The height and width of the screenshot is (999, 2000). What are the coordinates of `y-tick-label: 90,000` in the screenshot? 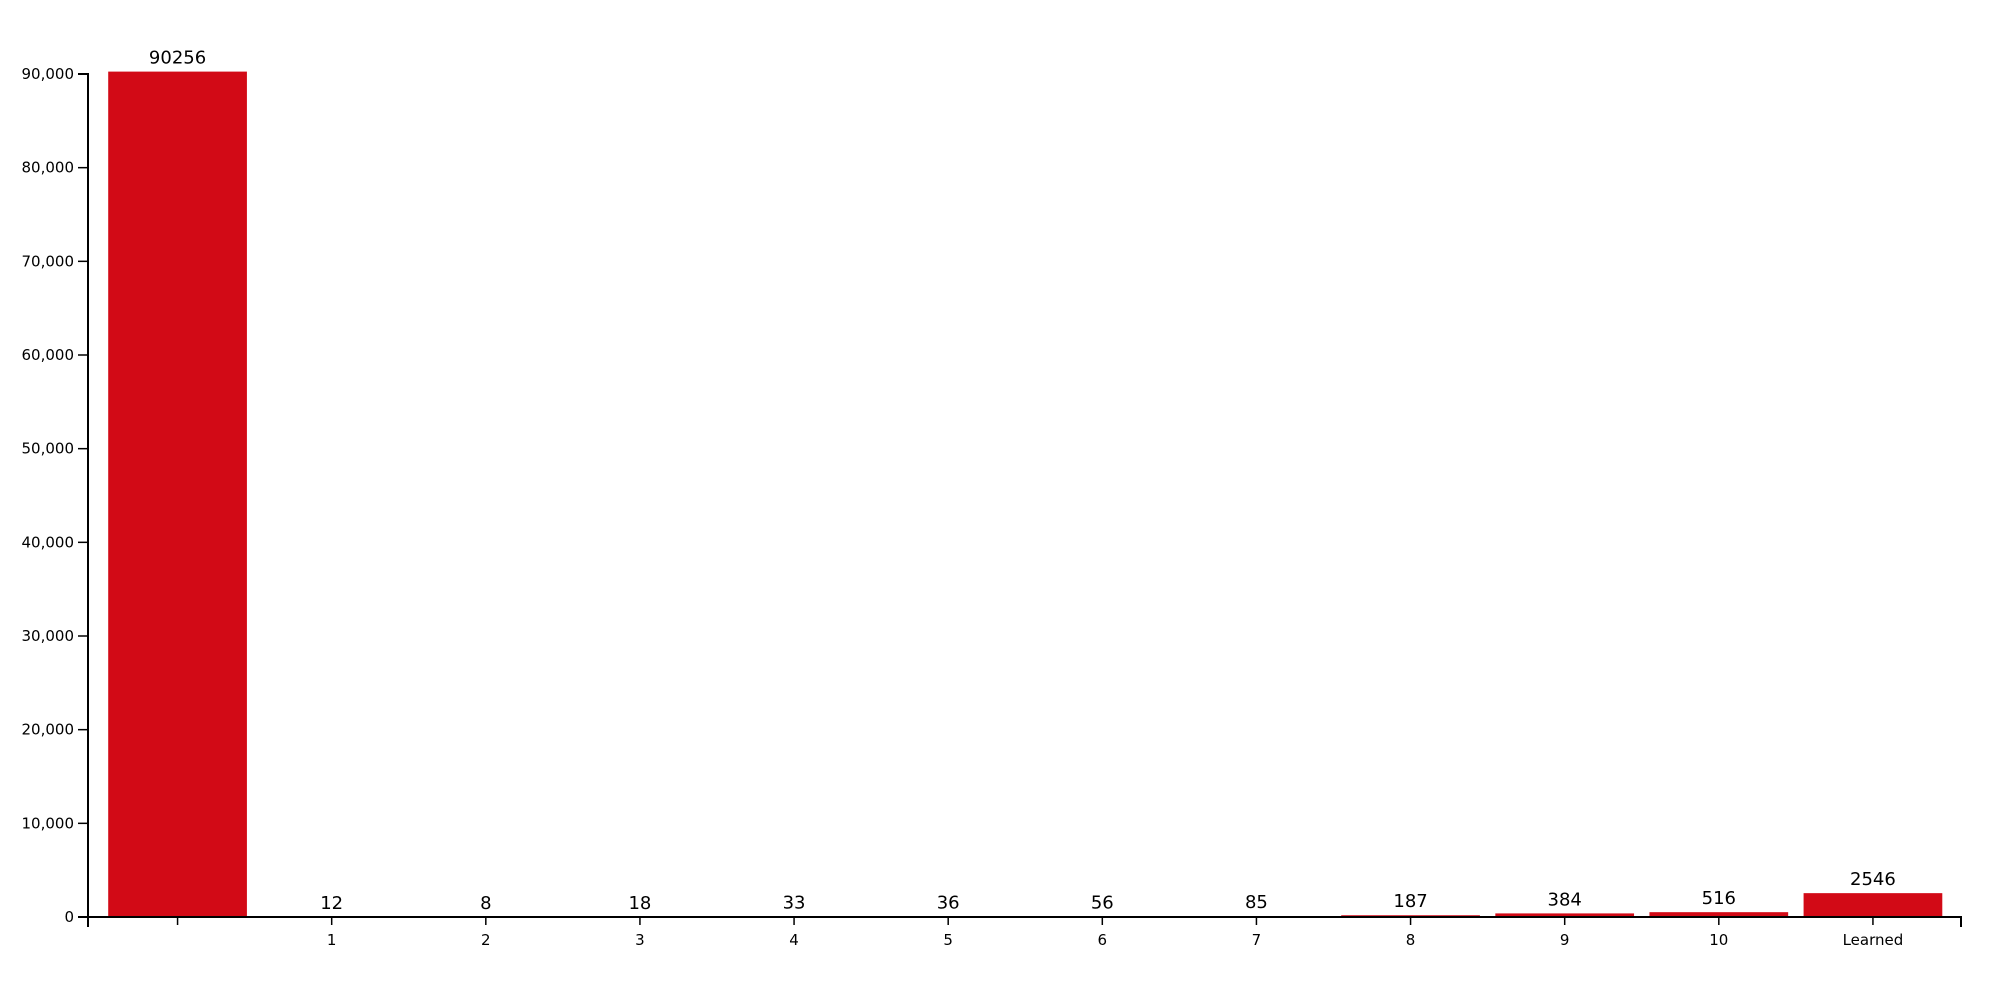 It's located at (48, 74).